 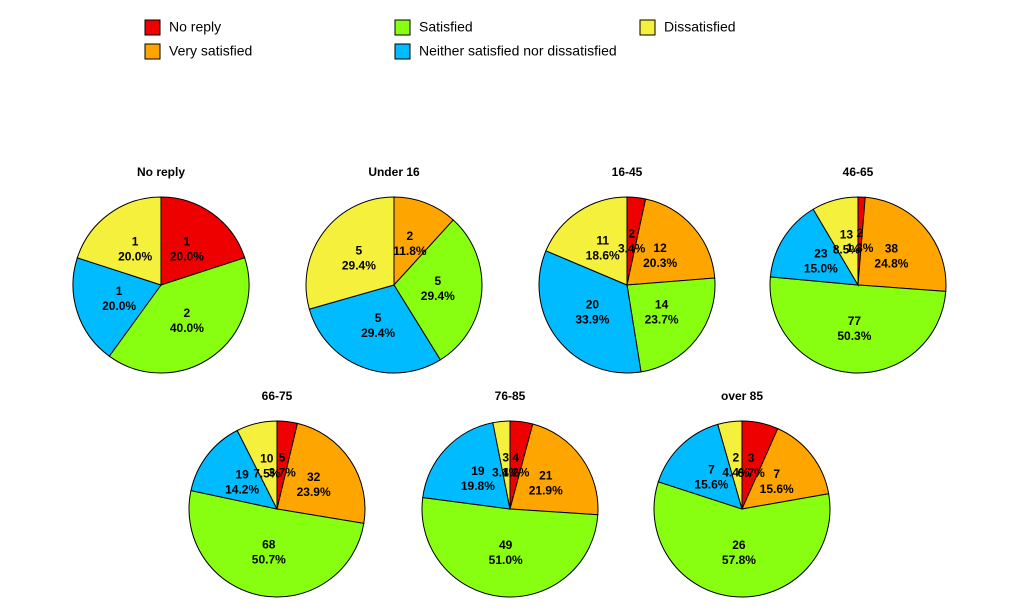 What do you see at coordinates (660, 248) in the screenshot?
I see `value-label: 12` at bounding box center [660, 248].